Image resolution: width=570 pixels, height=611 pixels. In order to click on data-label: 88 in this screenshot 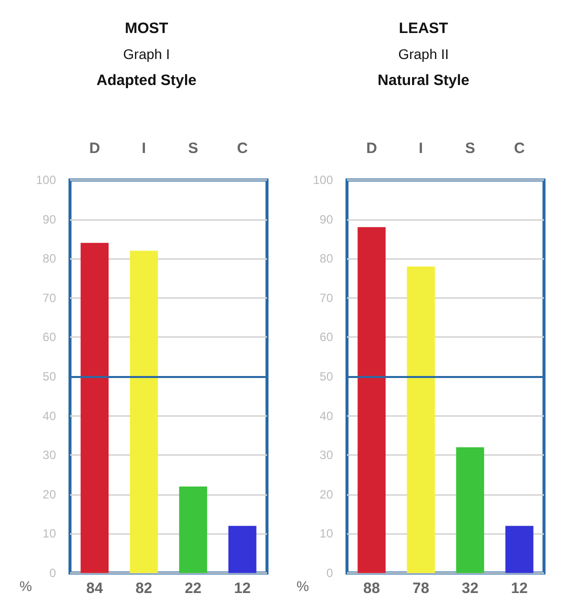, I will do `click(371, 588)`.